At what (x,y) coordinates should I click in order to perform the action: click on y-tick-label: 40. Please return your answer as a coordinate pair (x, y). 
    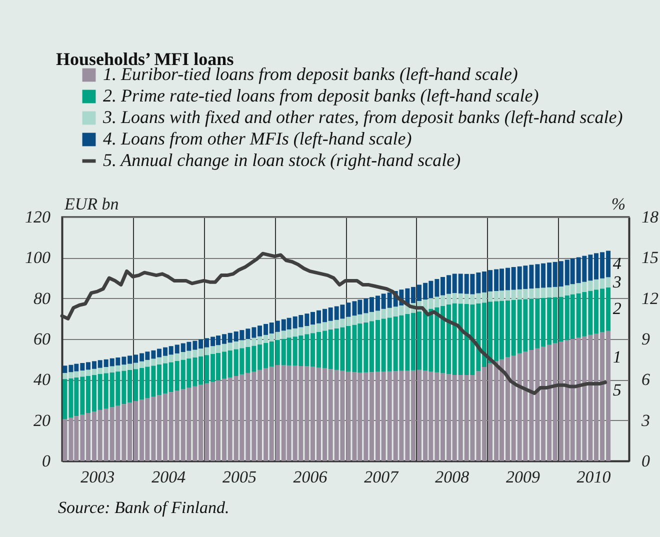
    Looking at the image, I should click on (42, 380).